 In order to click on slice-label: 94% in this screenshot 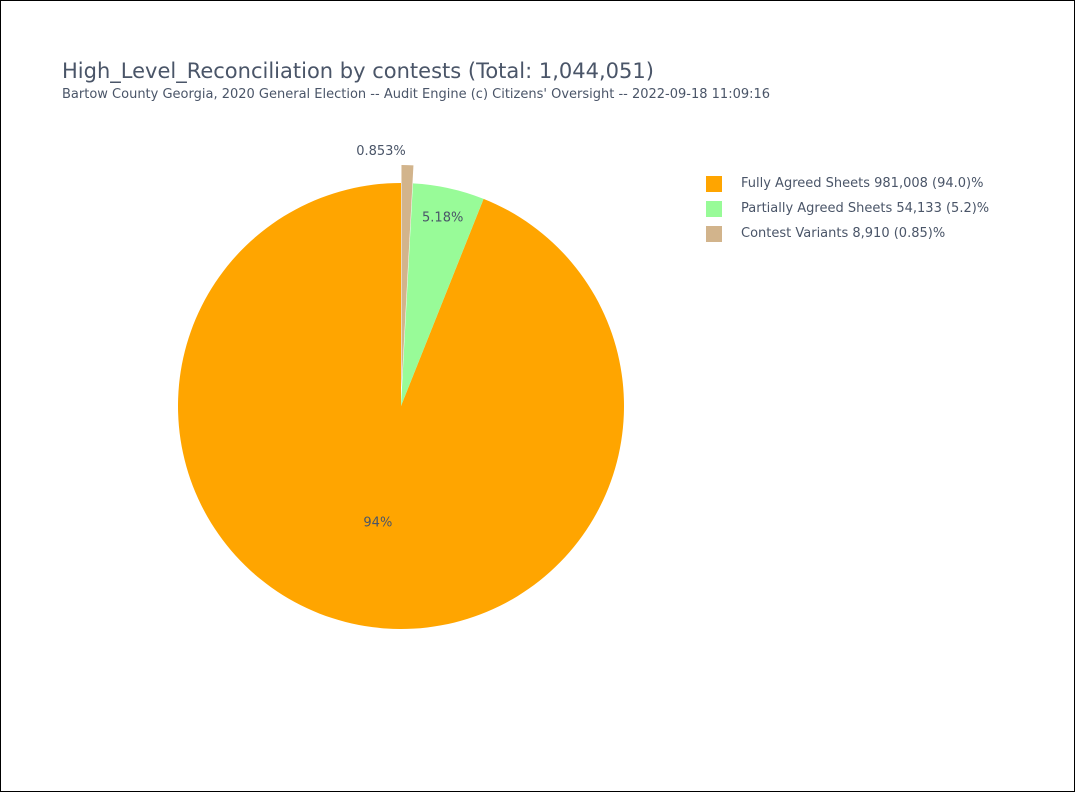, I will do `click(377, 522)`.